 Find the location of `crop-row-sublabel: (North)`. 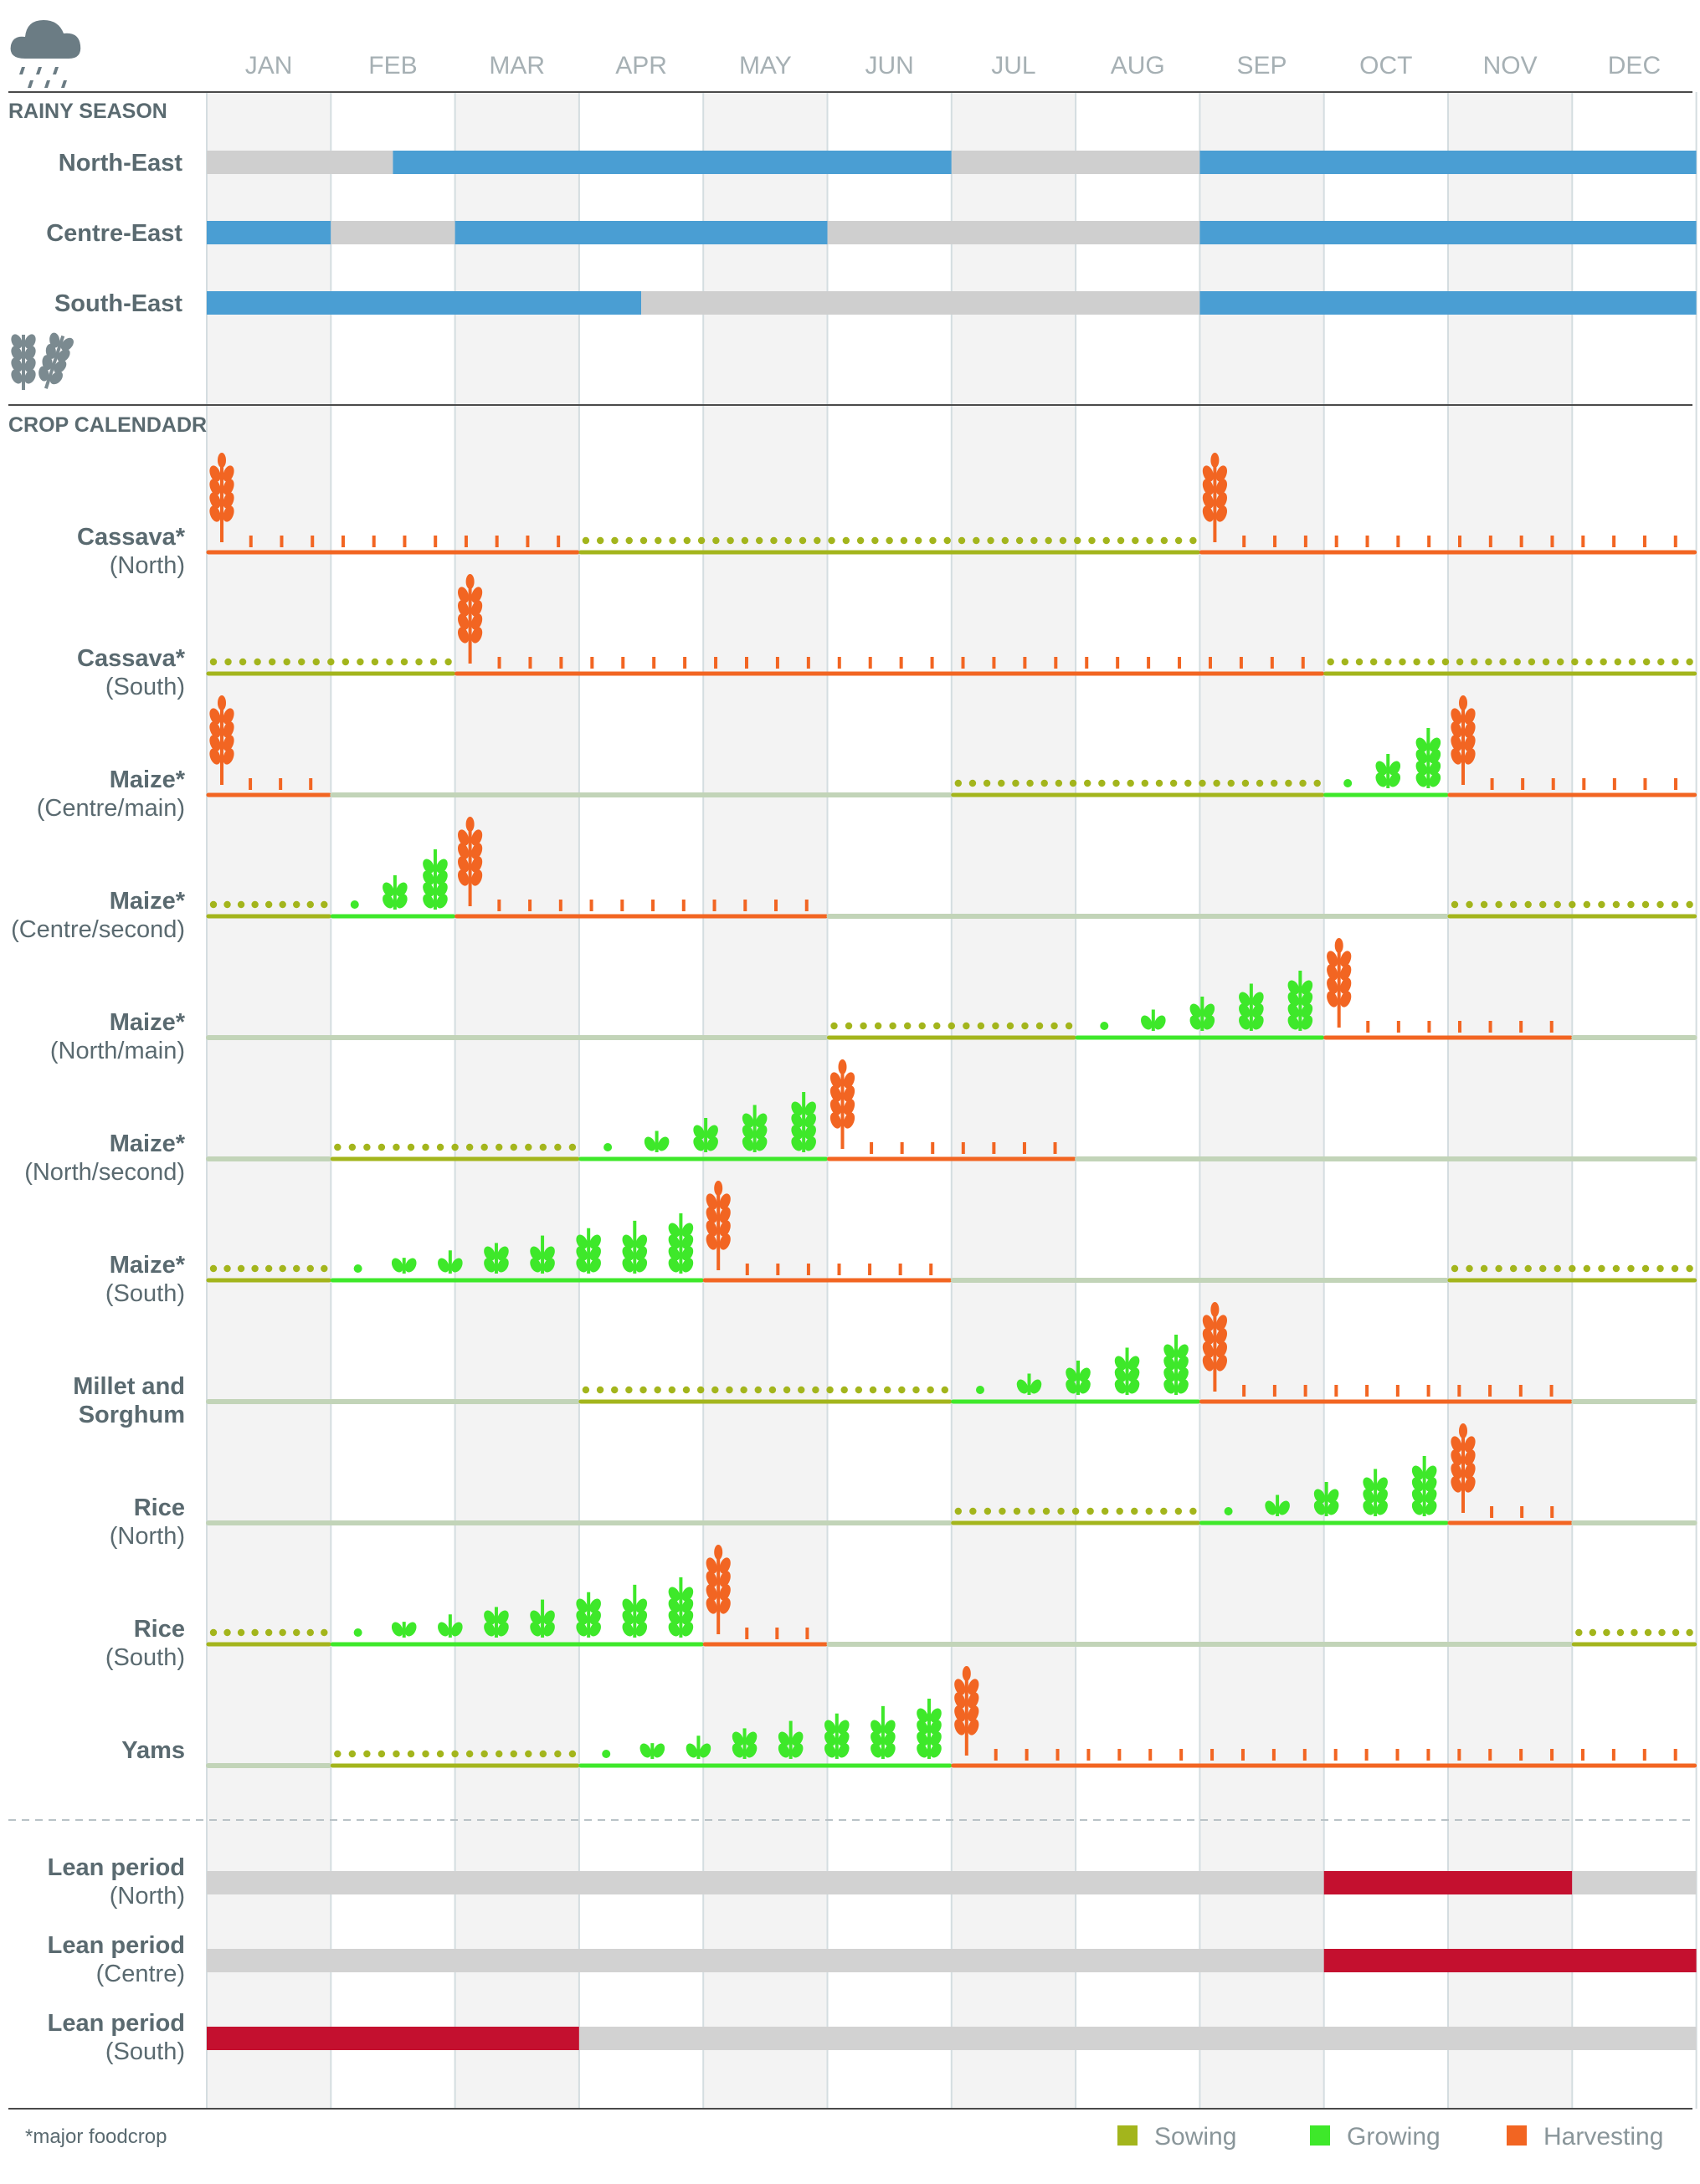

crop-row-sublabel: (North) is located at coordinates (148, 565).